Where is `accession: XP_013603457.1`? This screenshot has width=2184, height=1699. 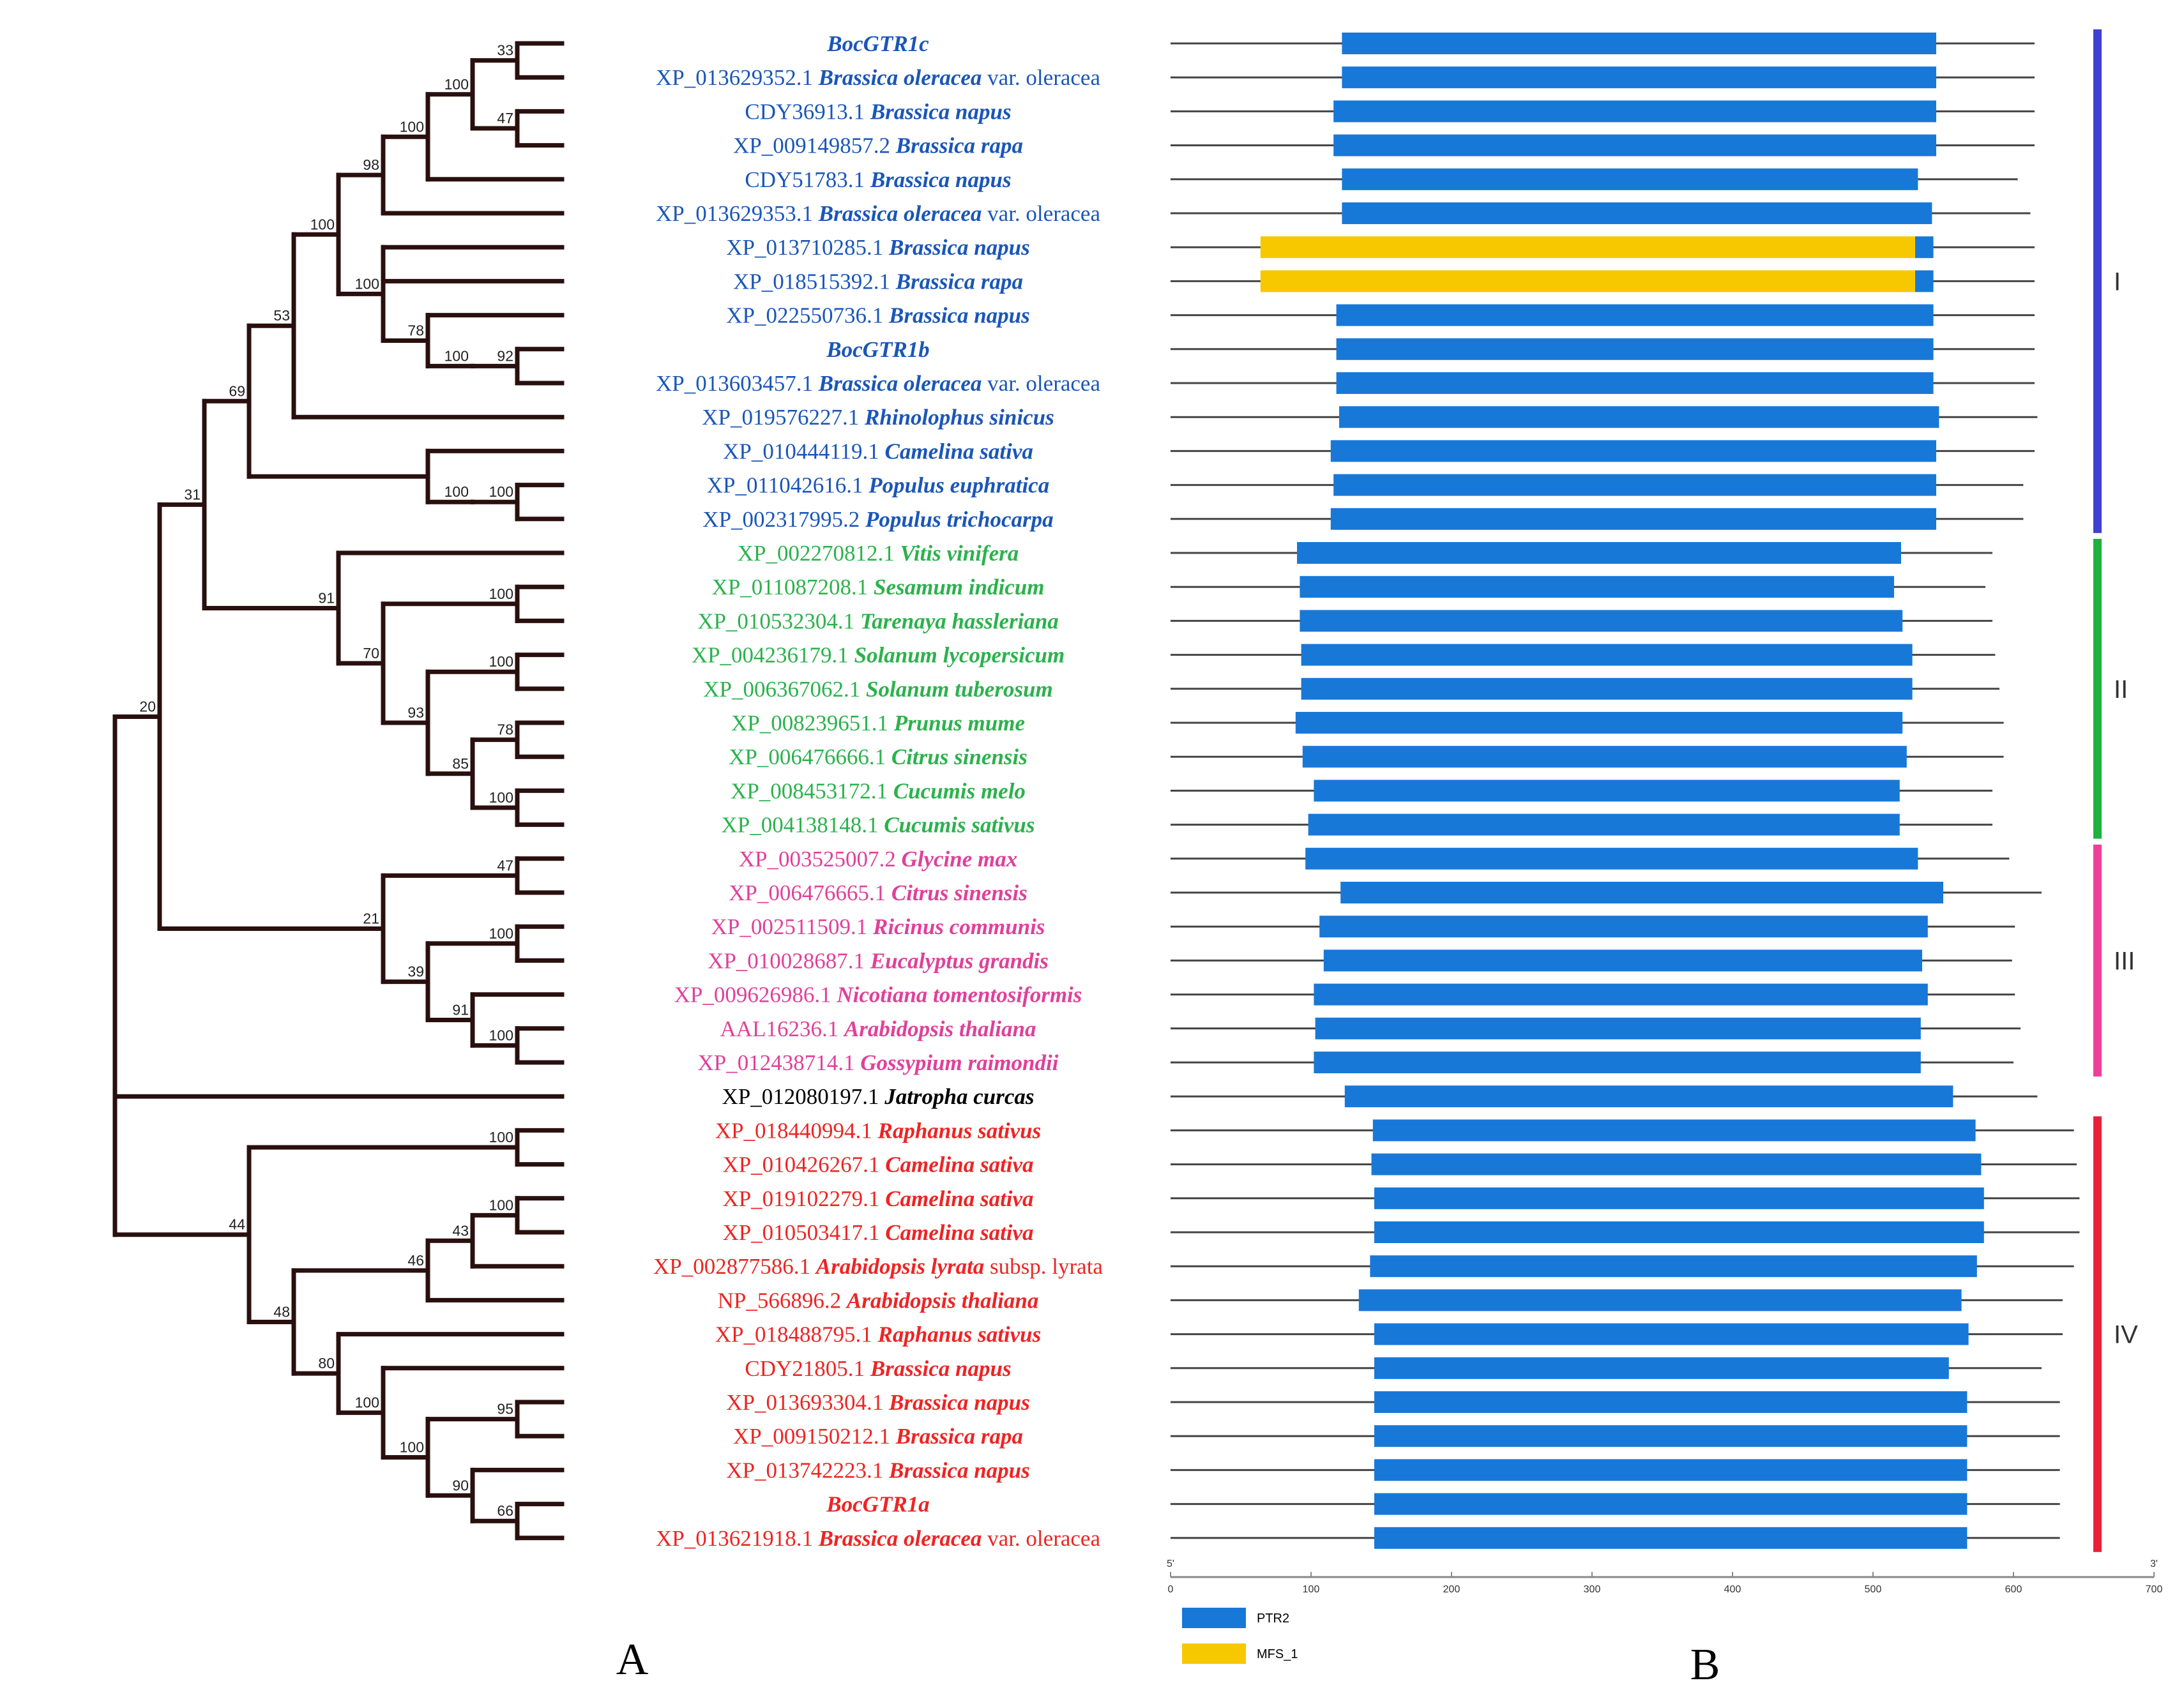
accession: XP_013603457.1 is located at coordinates (737, 383).